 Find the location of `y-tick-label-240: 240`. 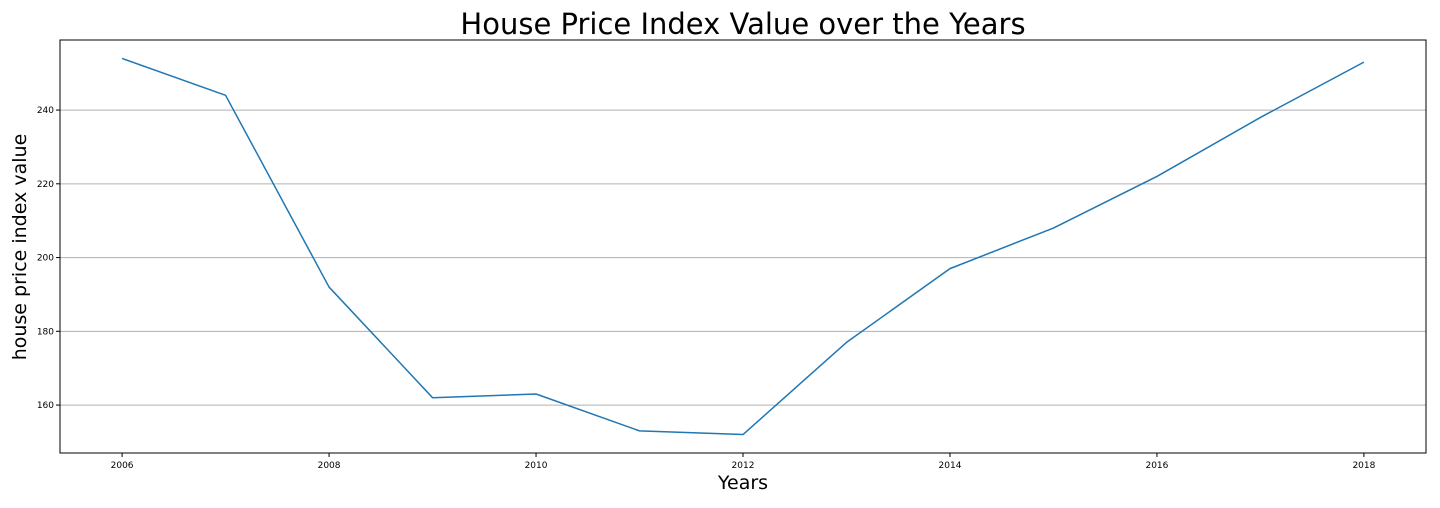

y-tick-label-240: 240 is located at coordinates (45, 111).